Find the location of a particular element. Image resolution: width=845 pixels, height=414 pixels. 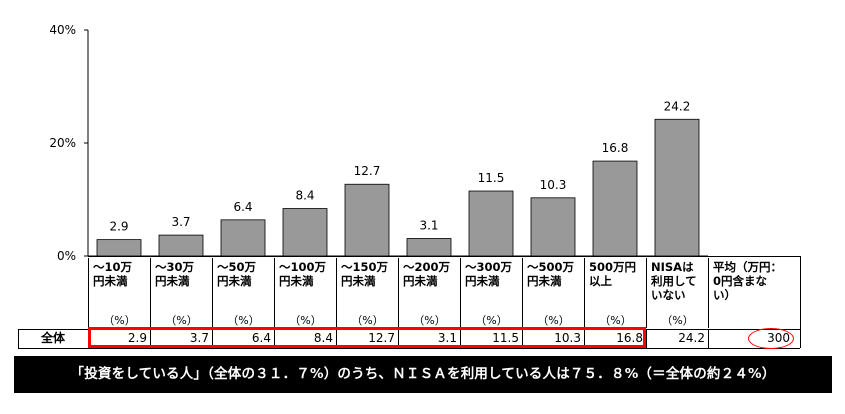

category-label: ～100万 円未満 （%） is located at coordinates (305, 293).